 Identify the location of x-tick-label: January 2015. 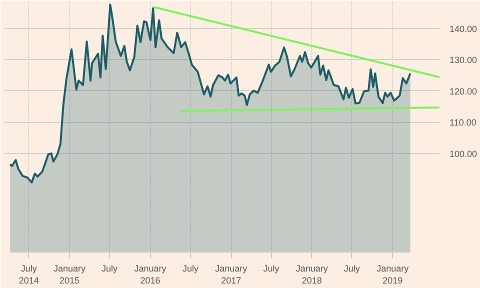
(70, 275).